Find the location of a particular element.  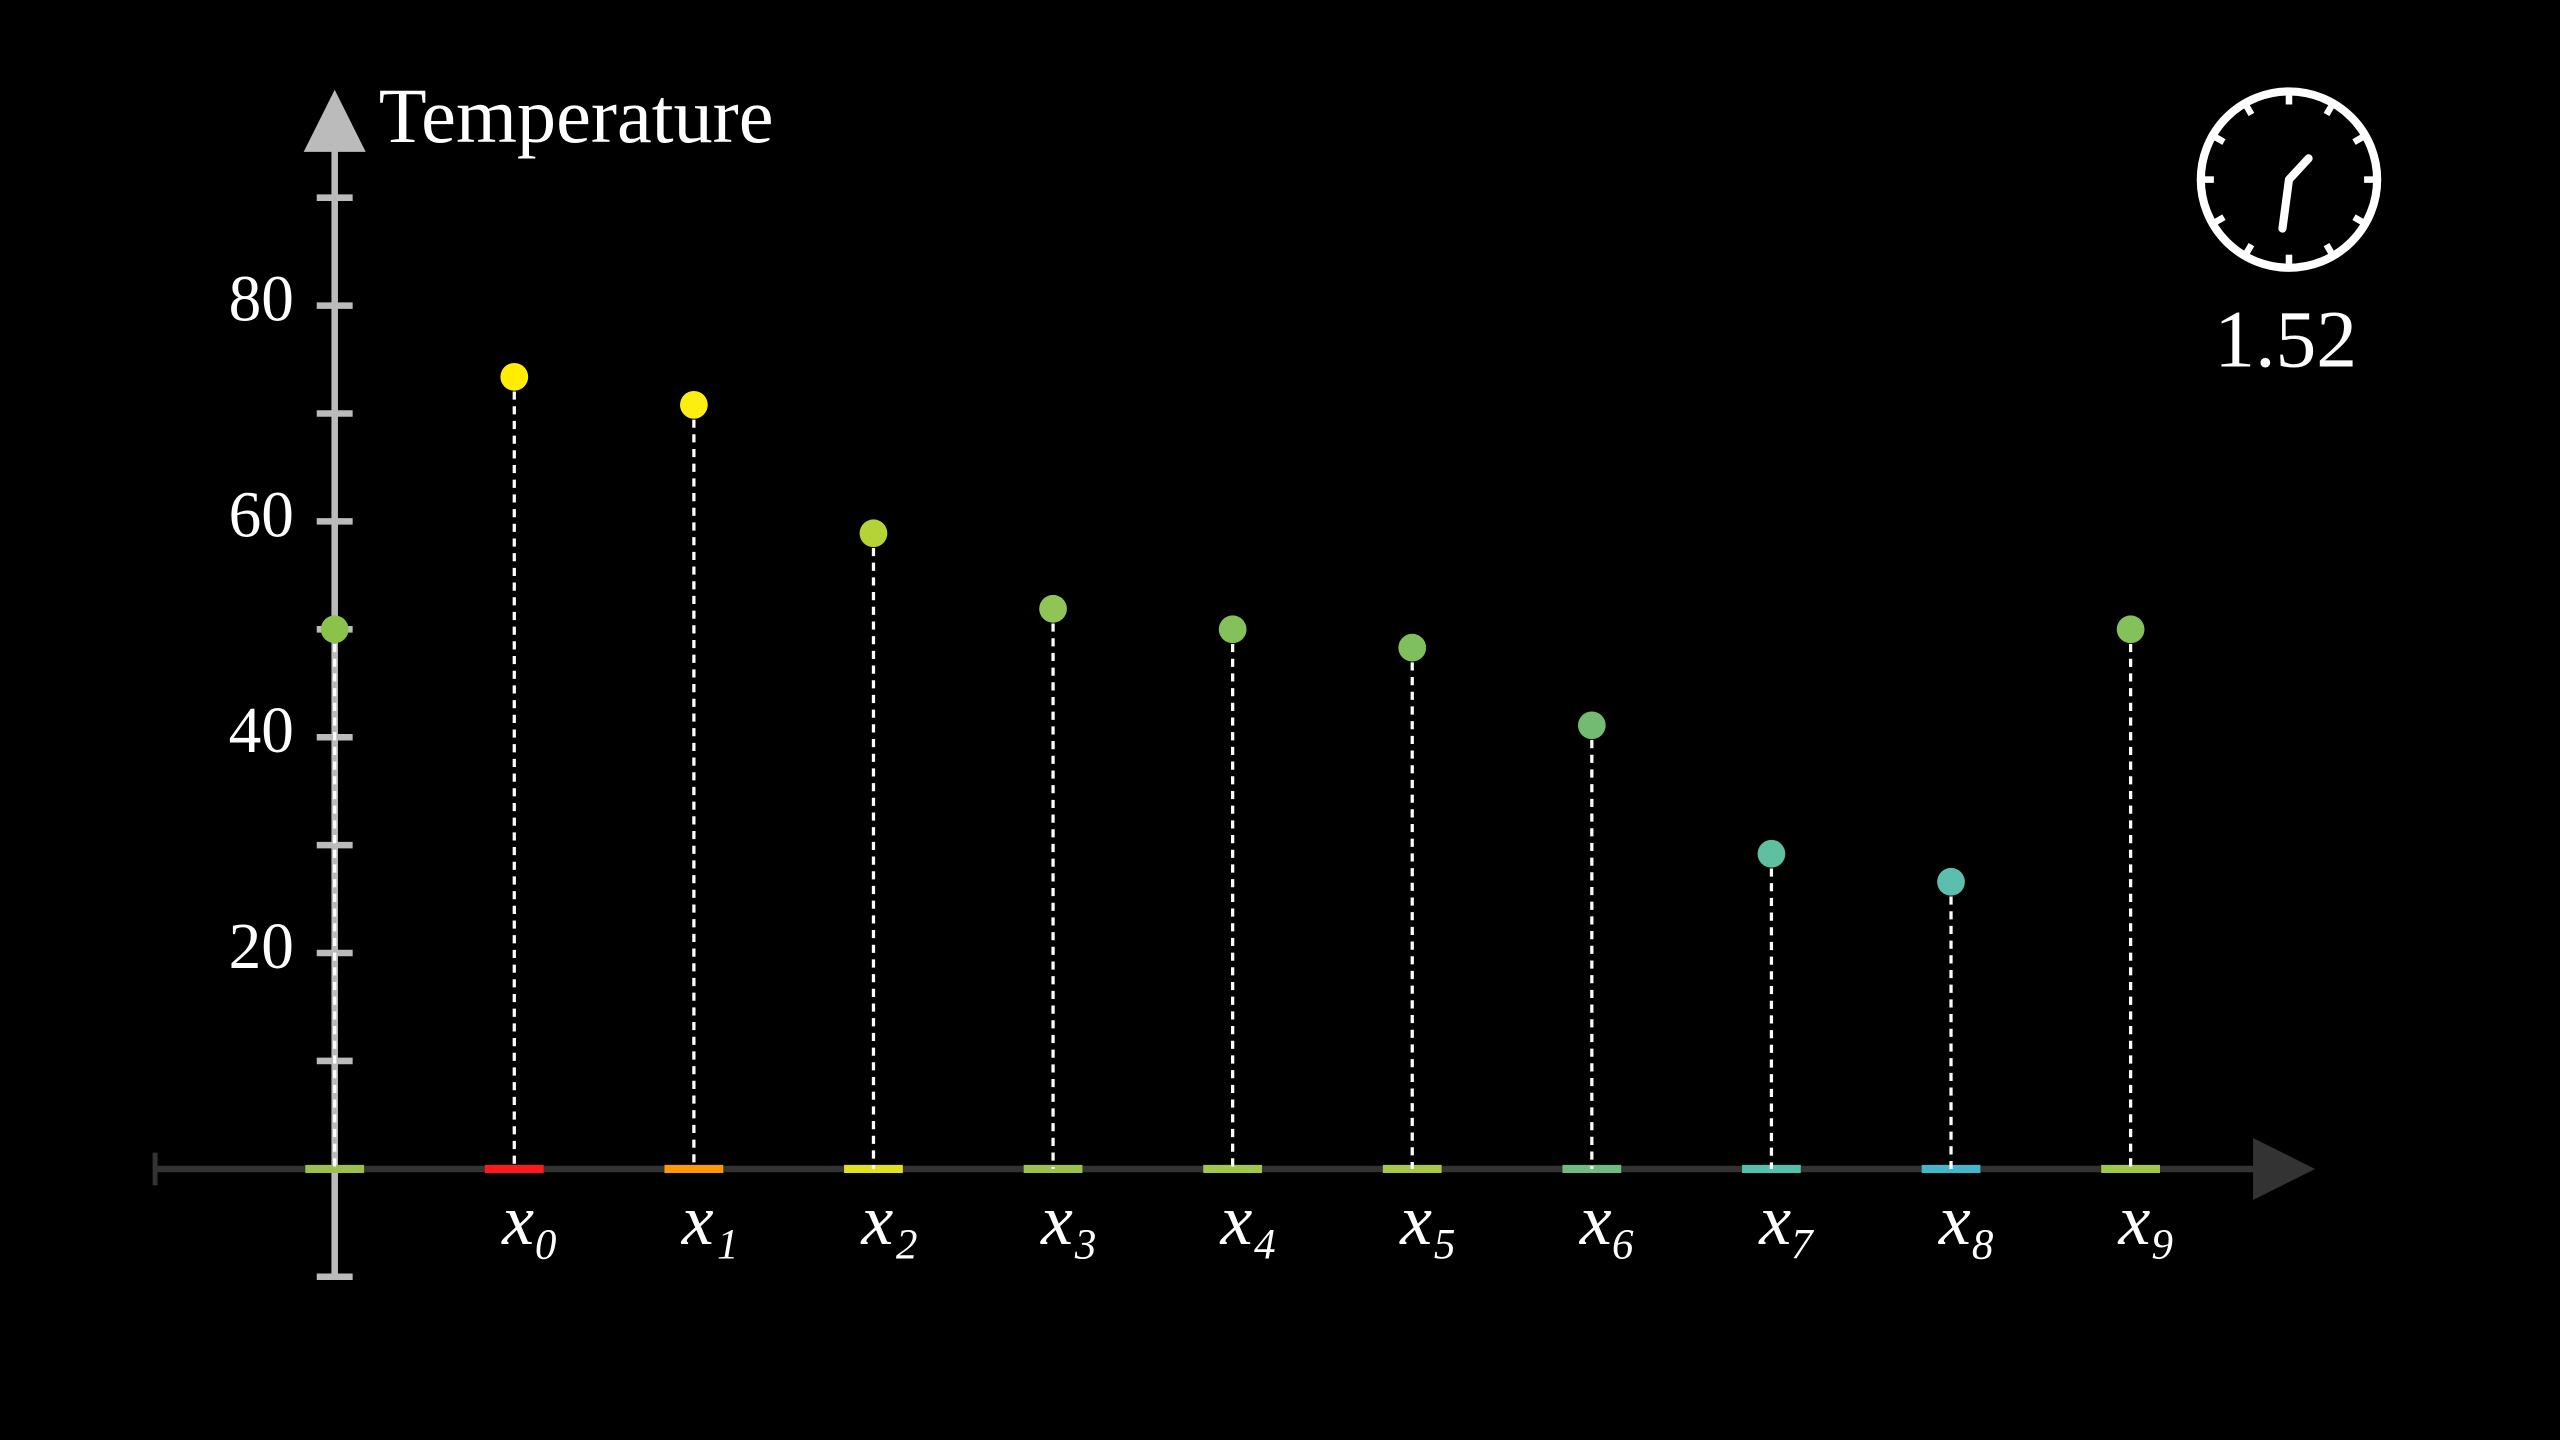

clock-minute-hand is located at coordinates (2286, 204).